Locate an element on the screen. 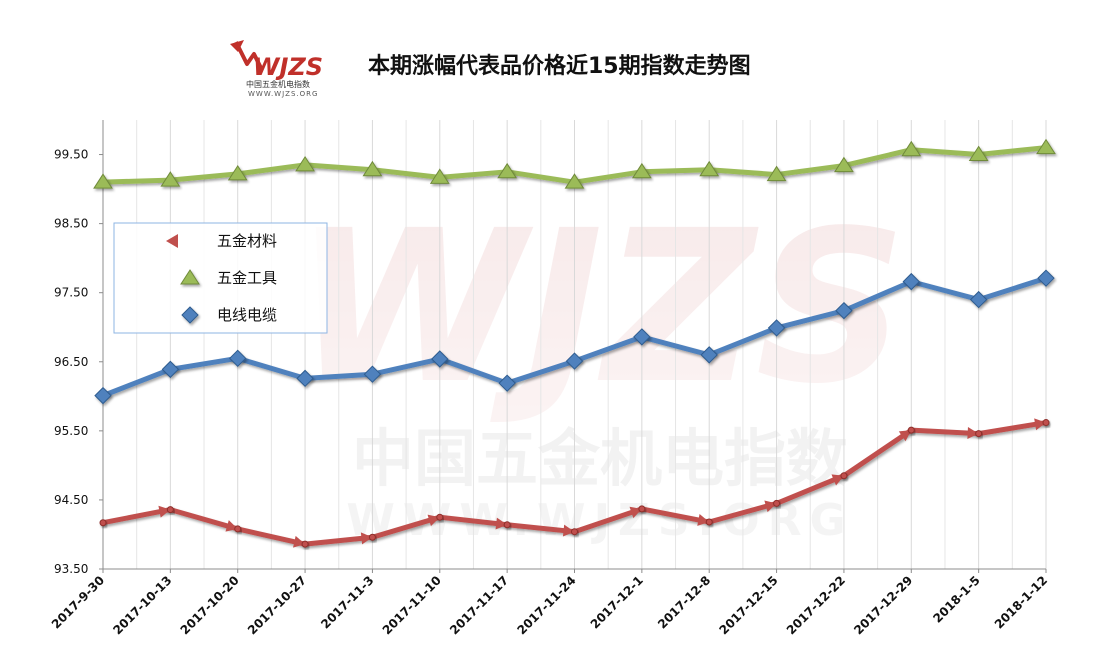 The height and width of the screenshot is (665, 1110). logo-text: WJZS is located at coordinates (288, 67).